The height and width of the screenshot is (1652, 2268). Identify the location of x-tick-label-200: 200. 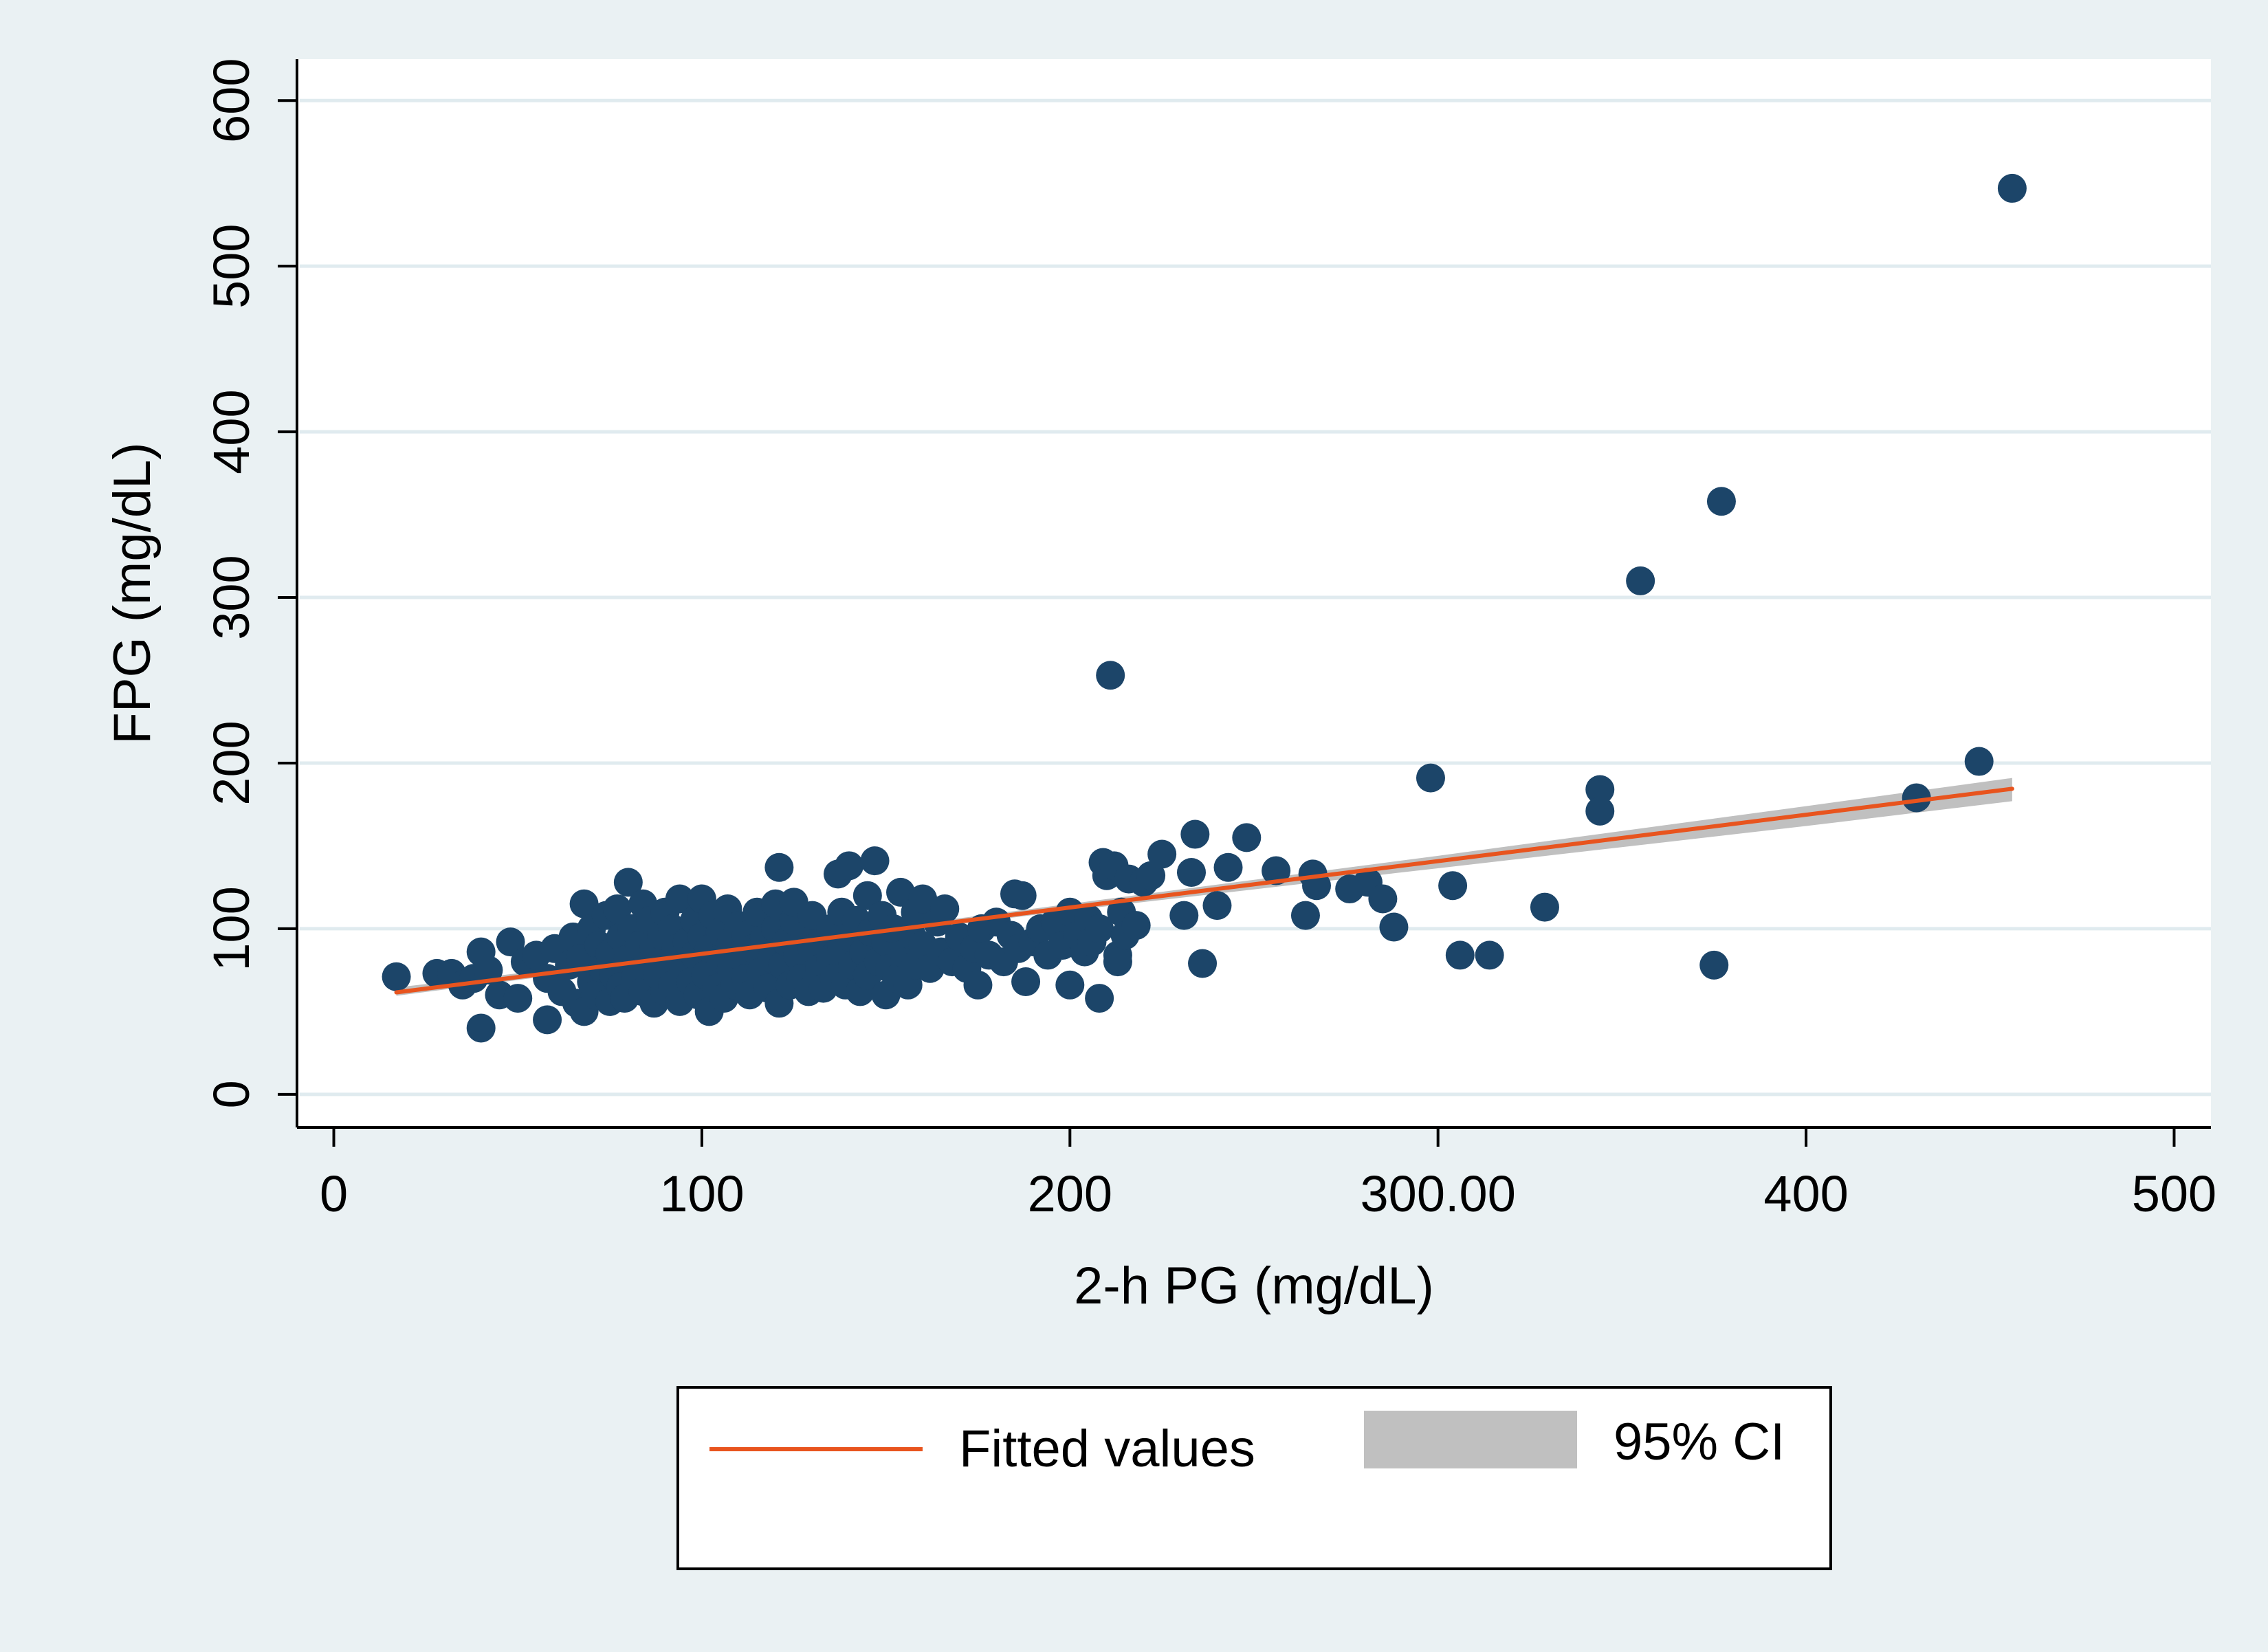
(1070, 1193).